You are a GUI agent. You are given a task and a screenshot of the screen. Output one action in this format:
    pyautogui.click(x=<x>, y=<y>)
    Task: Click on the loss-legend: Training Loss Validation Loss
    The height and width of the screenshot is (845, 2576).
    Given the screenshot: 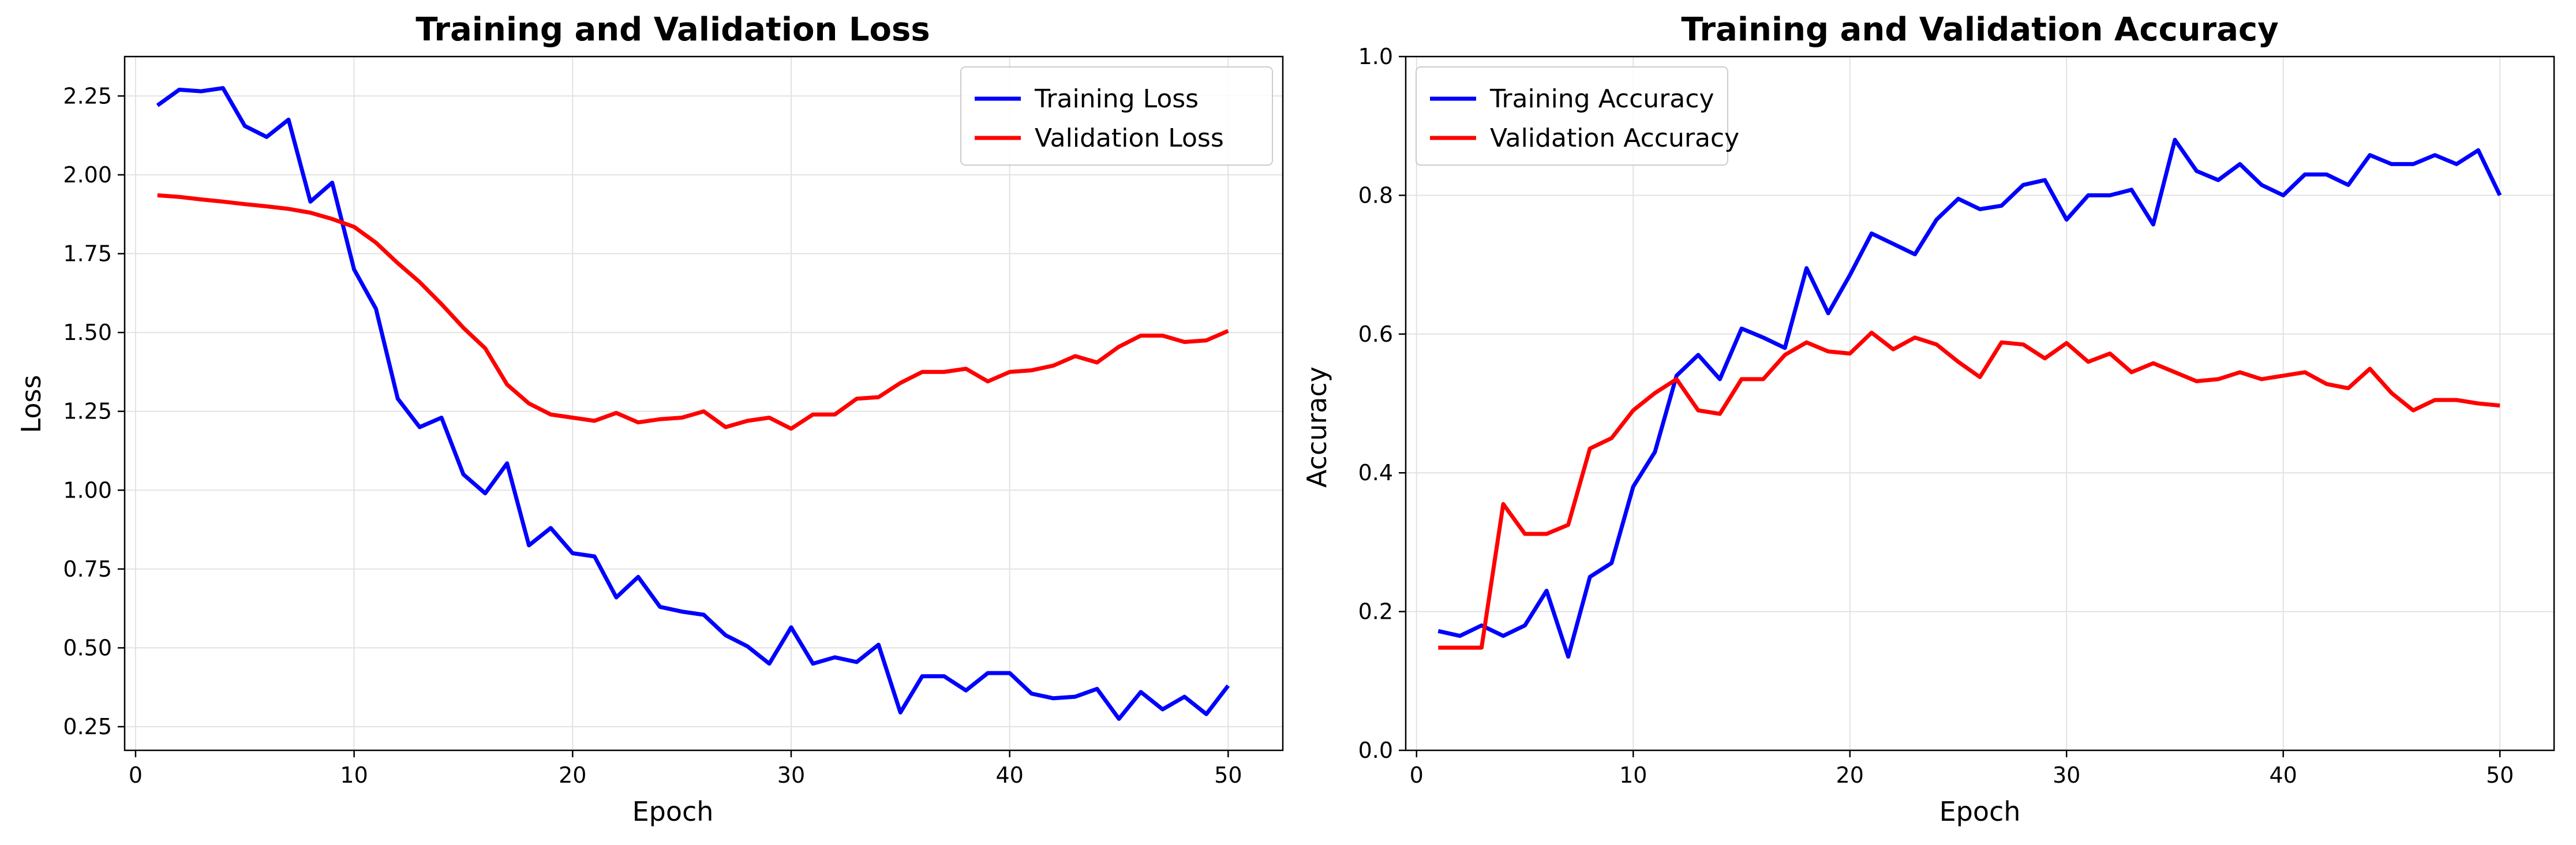 What is the action you would take?
    pyautogui.click(x=1116, y=116)
    